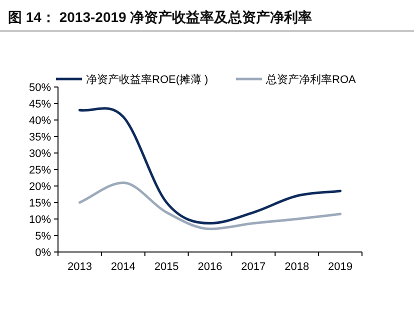  I want to click on y-tick-label: 30%, so click(40, 154).